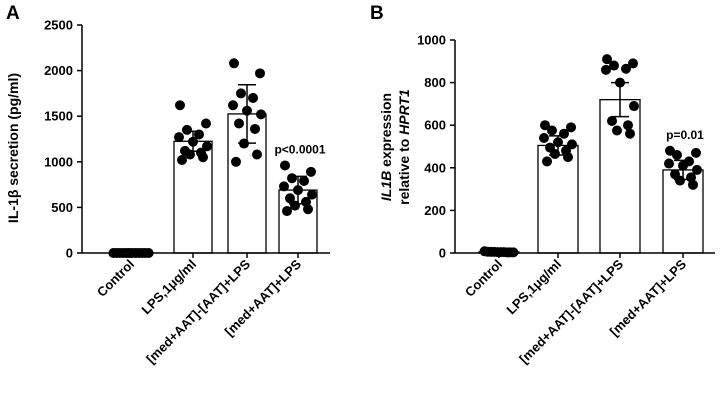 The image size is (726, 408). Describe the element at coordinates (62, 207) in the screenshot. I see `panel-a-y-tick-label-1: 500` at that location.